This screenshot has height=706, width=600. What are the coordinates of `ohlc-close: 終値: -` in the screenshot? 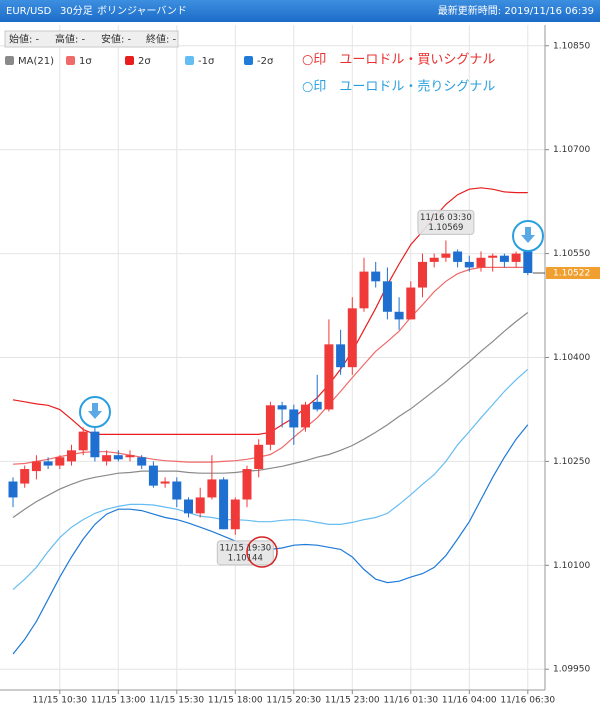 It's located at (161, 39).